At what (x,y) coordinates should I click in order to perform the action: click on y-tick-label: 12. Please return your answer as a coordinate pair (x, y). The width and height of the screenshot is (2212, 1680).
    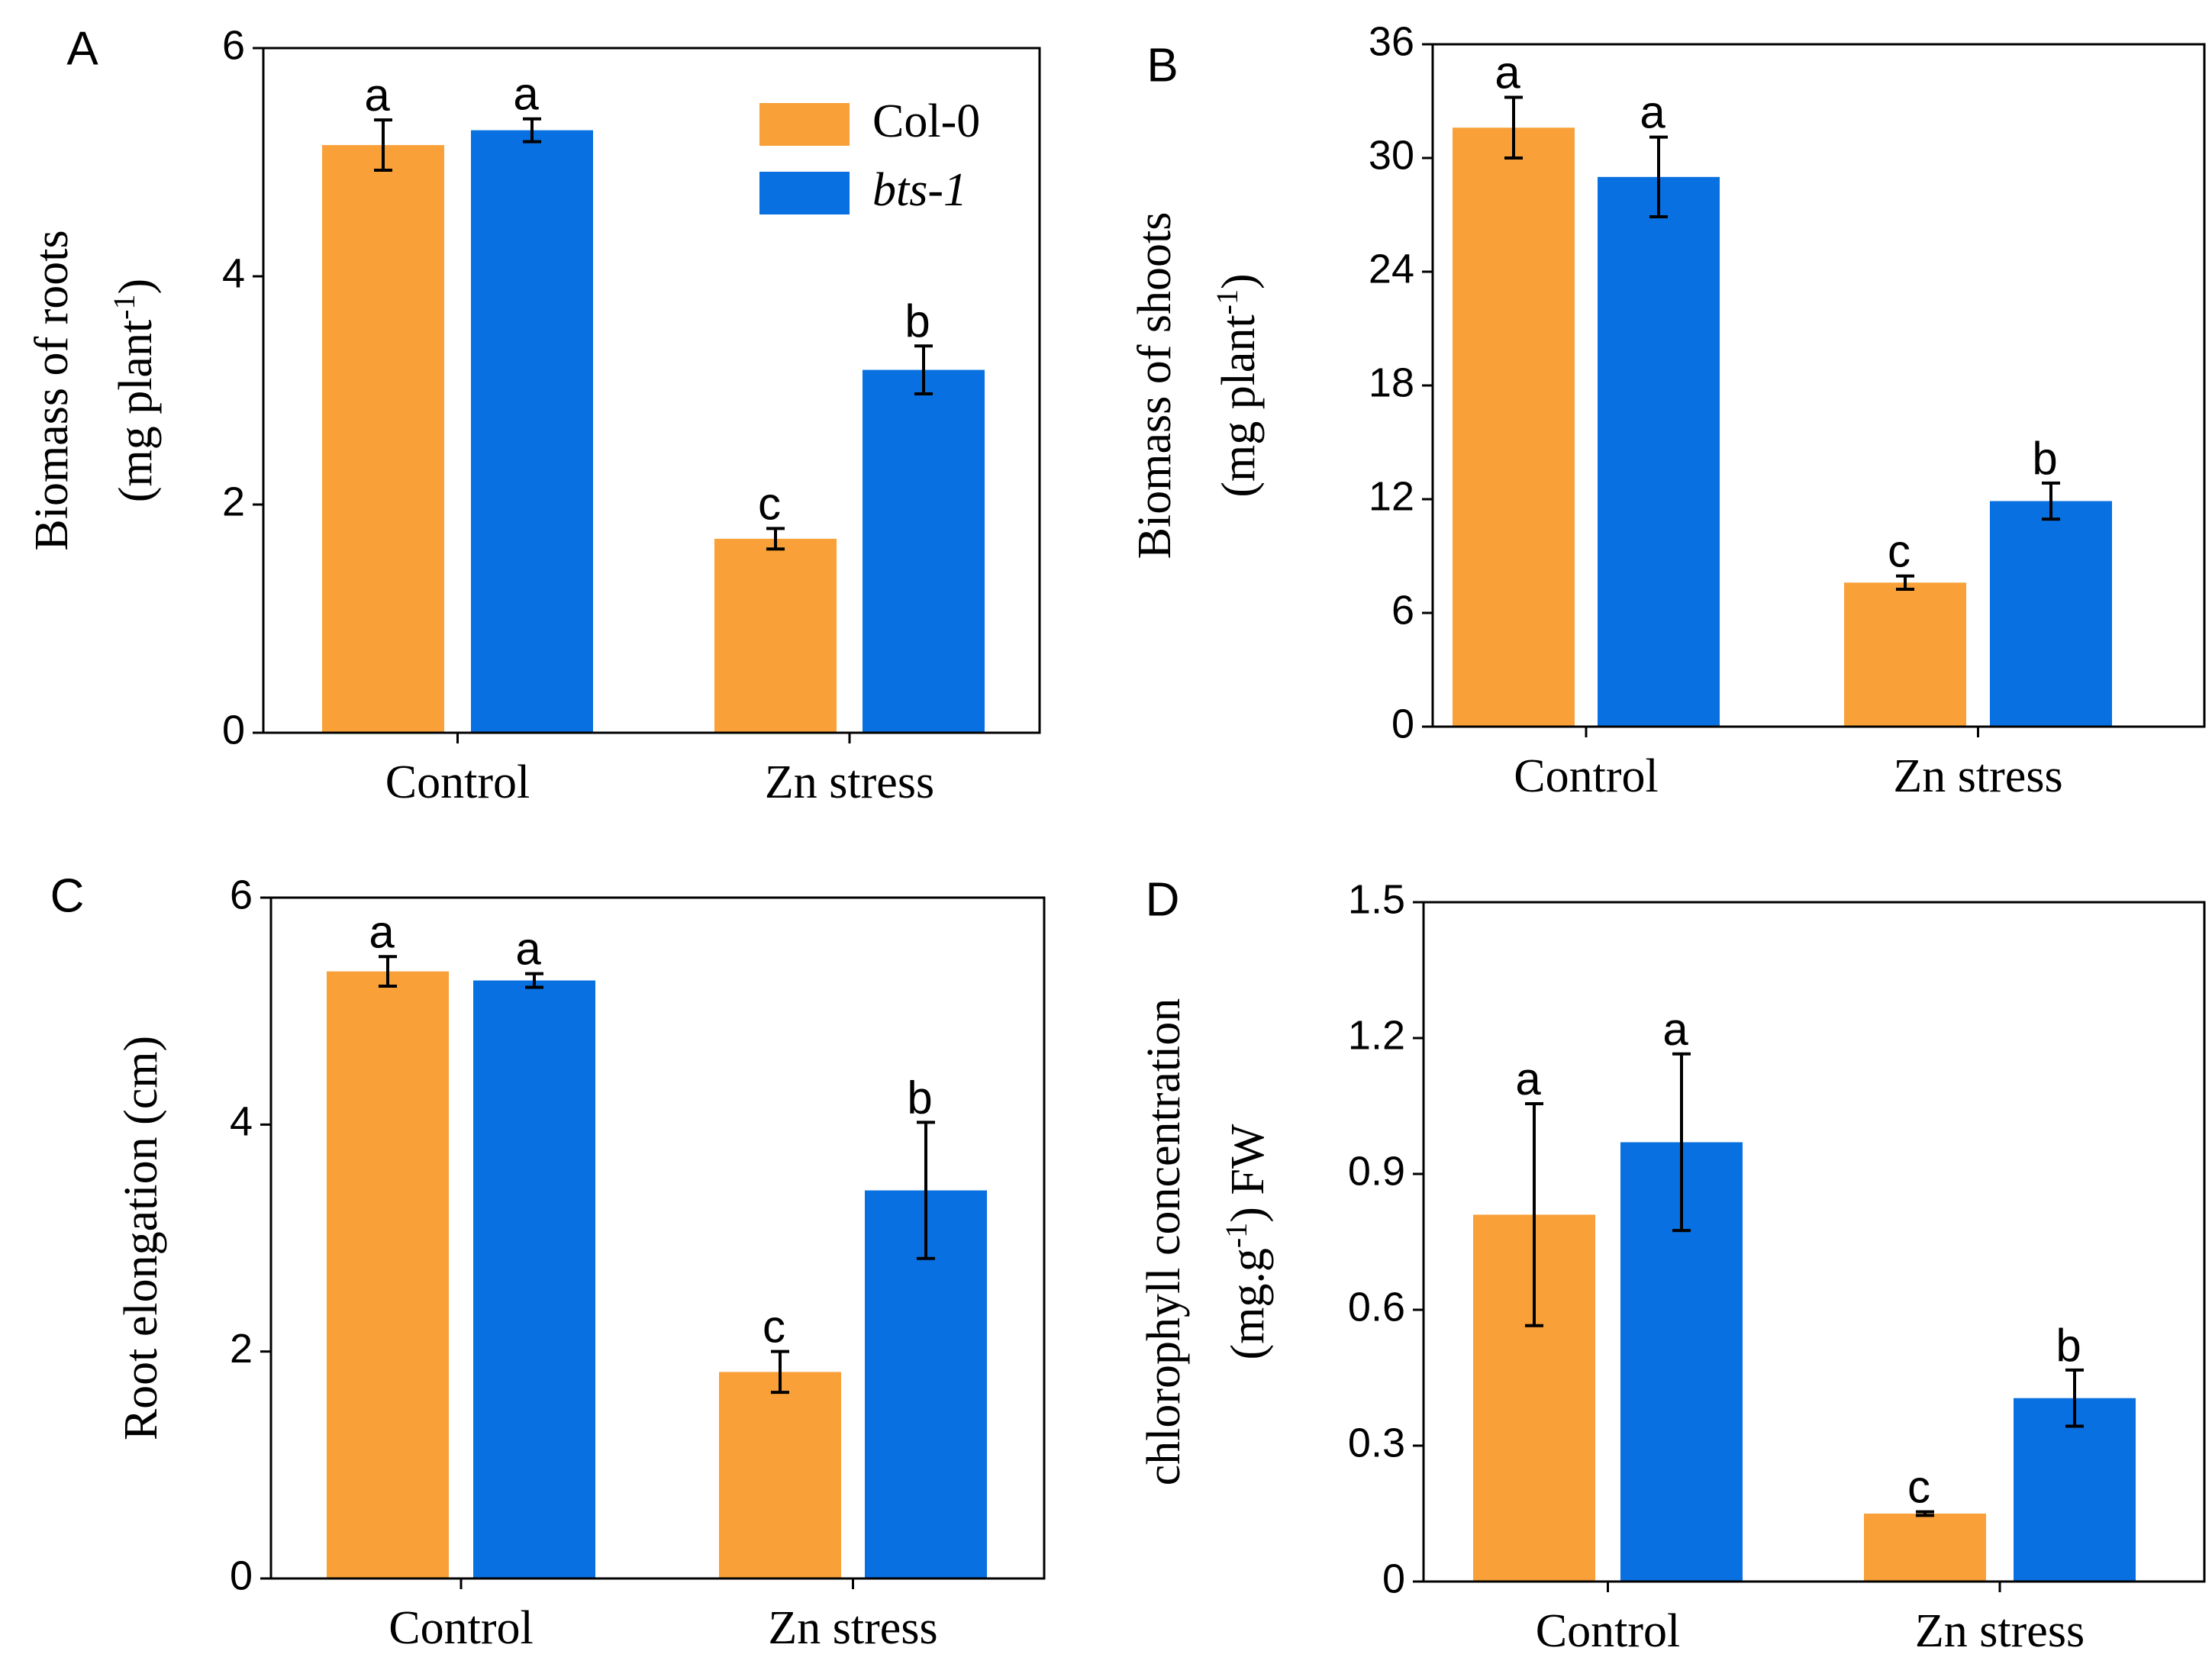
    Looking at the image, I should click on (1391, 496).